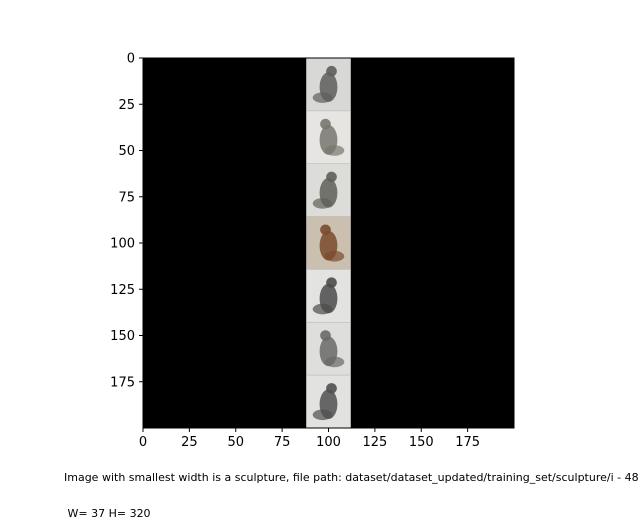  What do you see at coordinates (374, 442) in the screenshot?
I see `x-tick-label: 125` at bounding box center [374, 442].